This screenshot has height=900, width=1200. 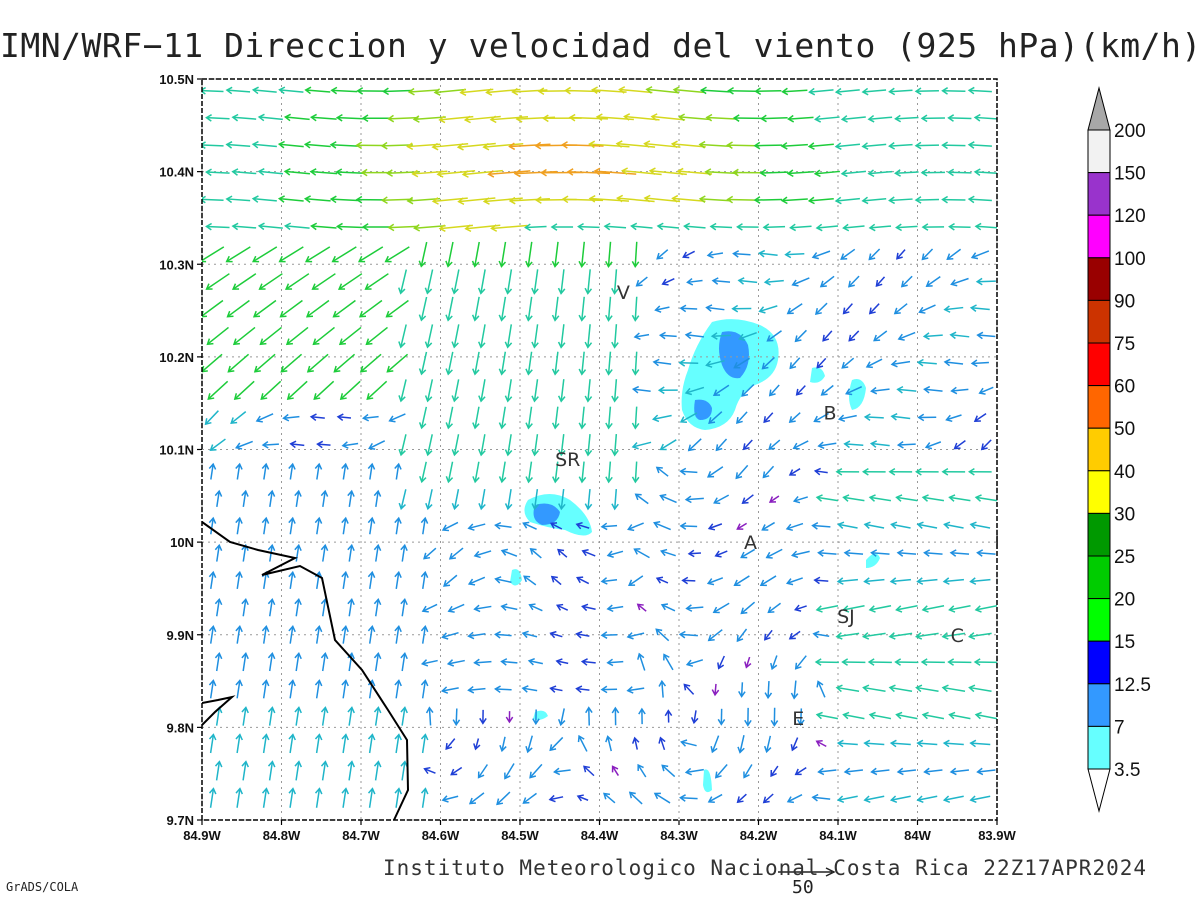 I want to click on colorbar-label: 50, so click(x=1124, y=429).